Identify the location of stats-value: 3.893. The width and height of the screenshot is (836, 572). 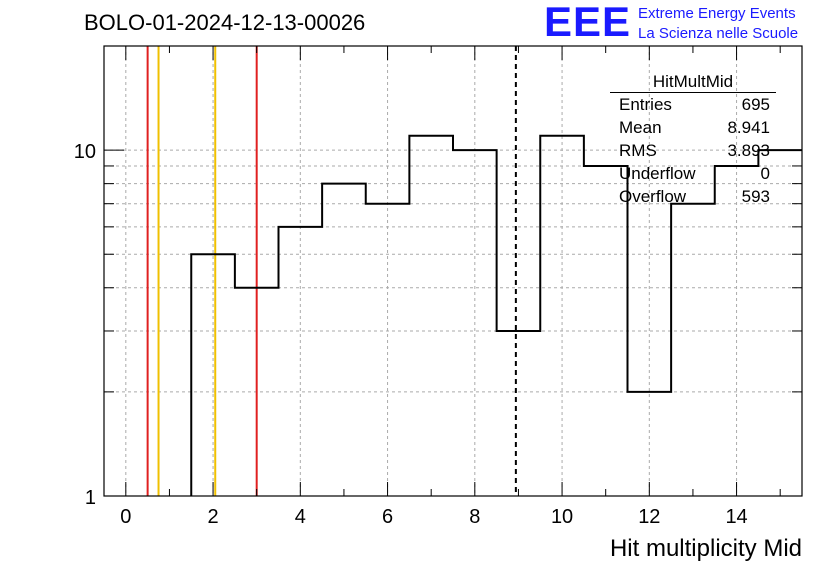
(748, 150).